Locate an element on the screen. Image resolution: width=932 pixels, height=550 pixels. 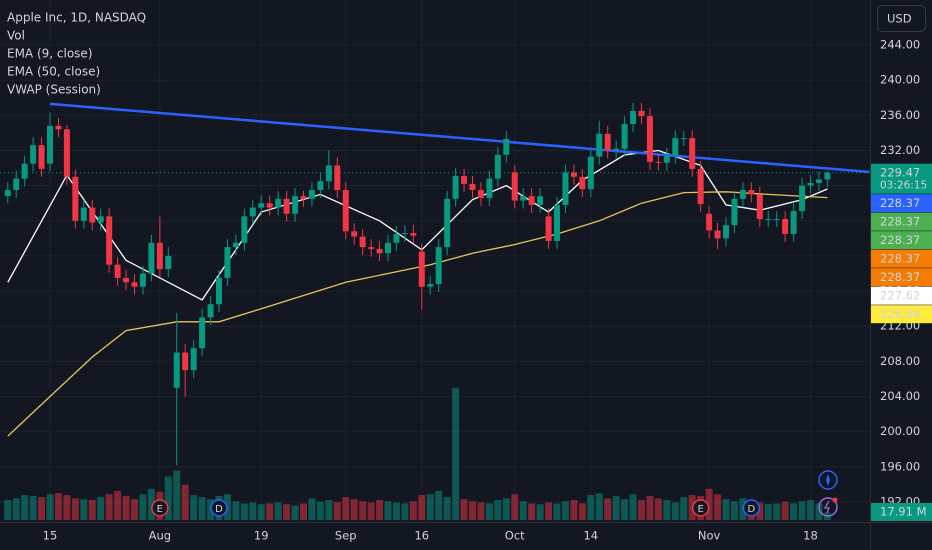
icon-star is located at coordinates (828, 480).